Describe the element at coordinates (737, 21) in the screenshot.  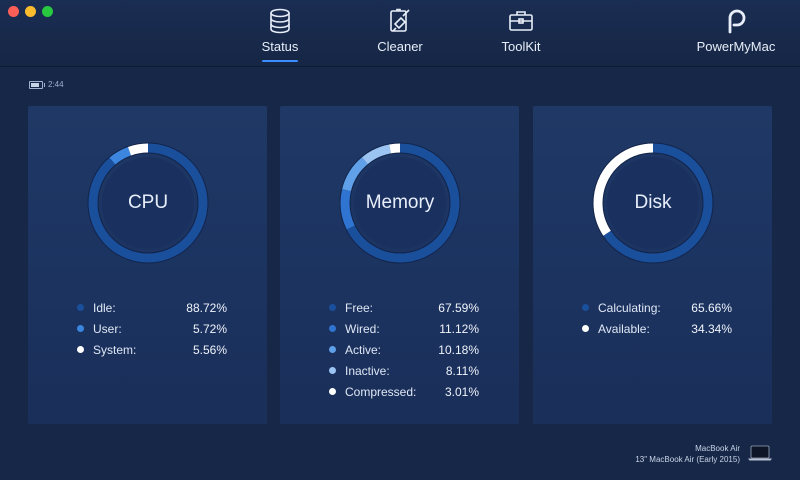
I see `powermymac-logo-icon` at that location.